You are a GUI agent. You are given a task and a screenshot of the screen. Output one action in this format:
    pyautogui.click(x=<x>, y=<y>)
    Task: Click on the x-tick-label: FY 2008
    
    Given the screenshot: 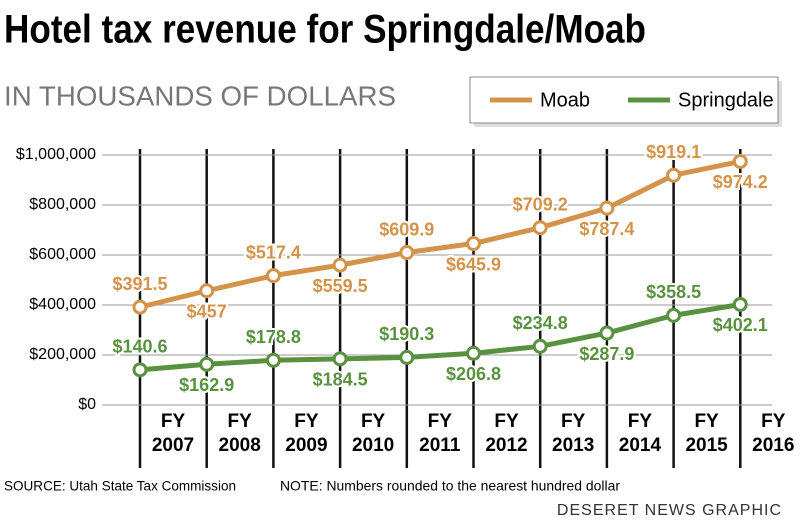 What is the action you would take?
    pyautogui.click(x=239, y=433)
    